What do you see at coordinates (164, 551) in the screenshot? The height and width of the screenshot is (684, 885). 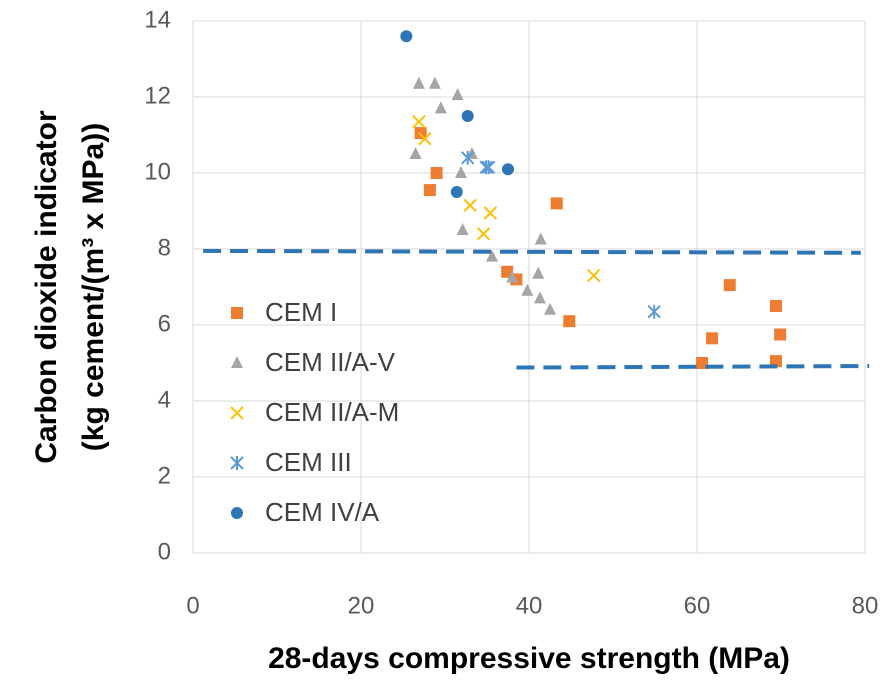 I see `y-tick-label: 0` at bounding box center [164, 551].